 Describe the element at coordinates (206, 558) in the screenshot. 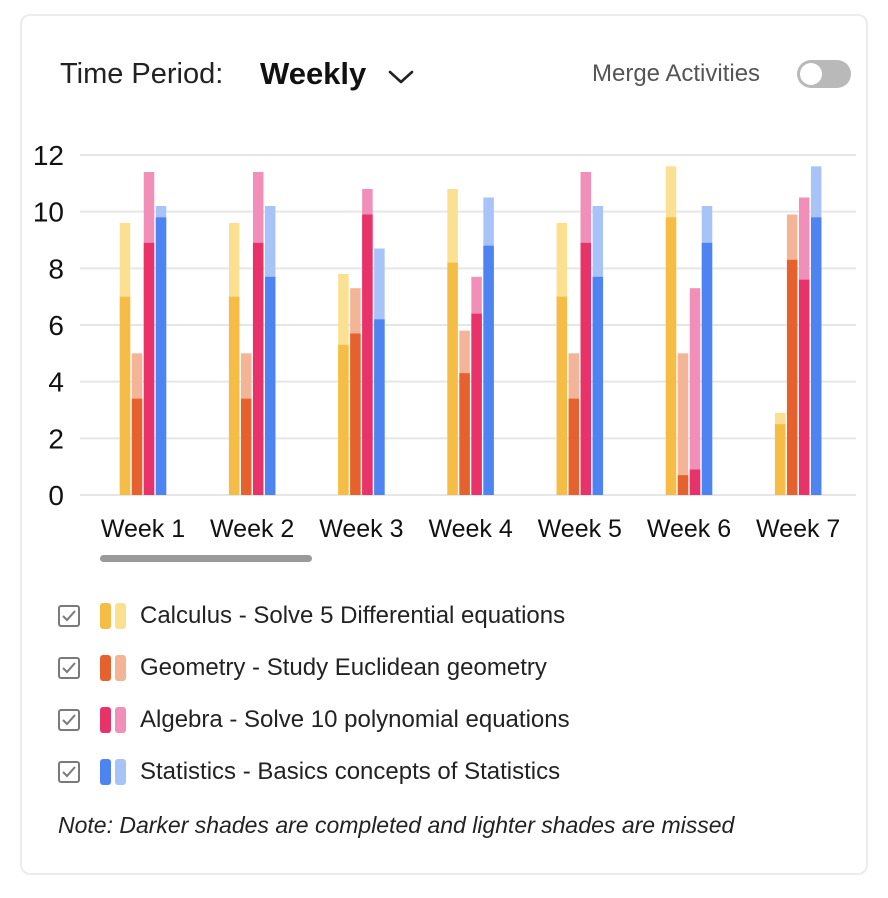

I see `horizontal-scrollbar` at that location.